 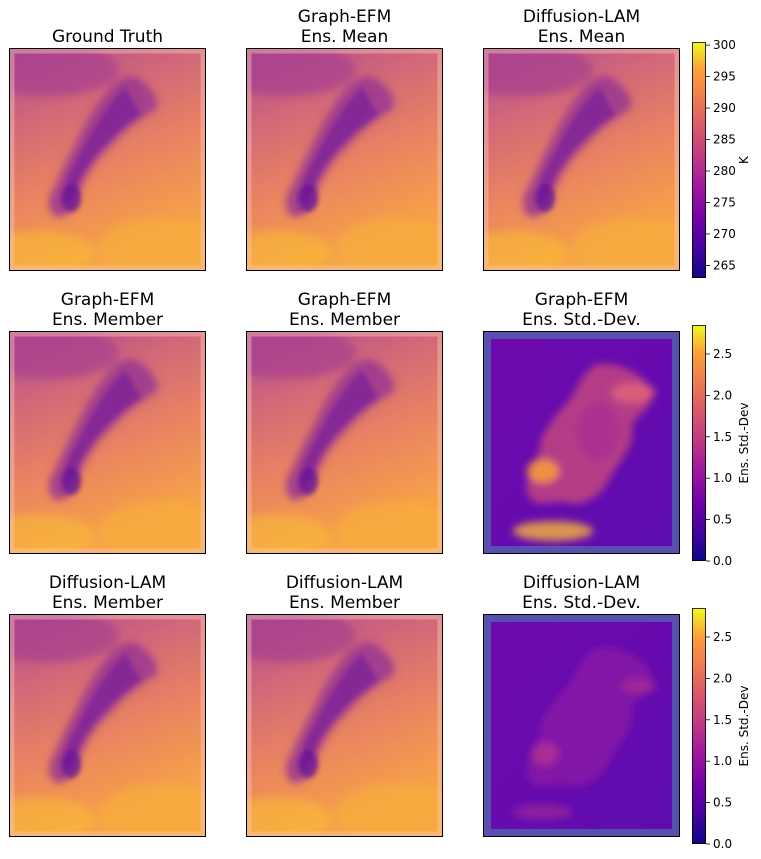 I want to click on colorbar-label: K, so click(x=744, y=159).